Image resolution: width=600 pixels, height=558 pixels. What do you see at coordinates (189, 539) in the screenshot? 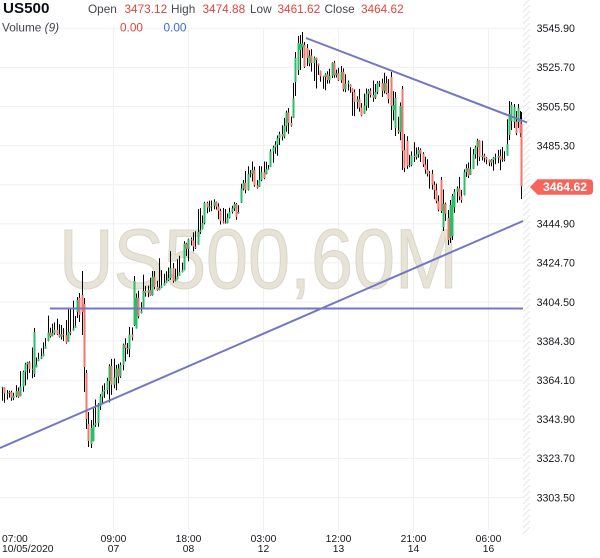
I see `svg-text: 18:00` at bounding box center [189, 539].